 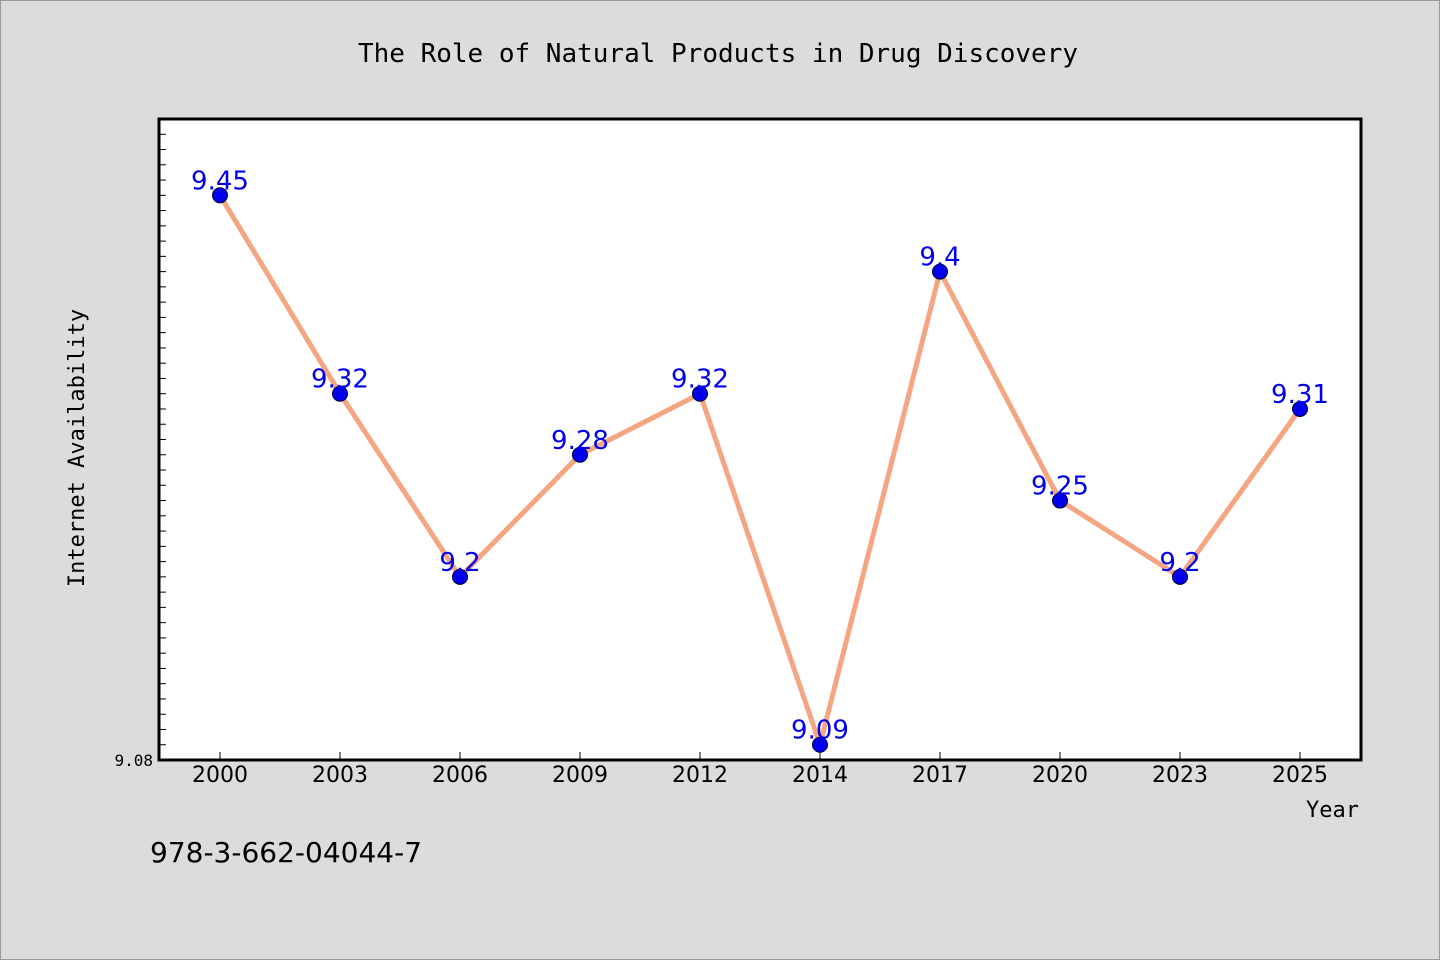 What do you see at coordinates (700, 775) in the screenshot?
I see `x-tick-label: 2012` at bounding box center [700, 775].